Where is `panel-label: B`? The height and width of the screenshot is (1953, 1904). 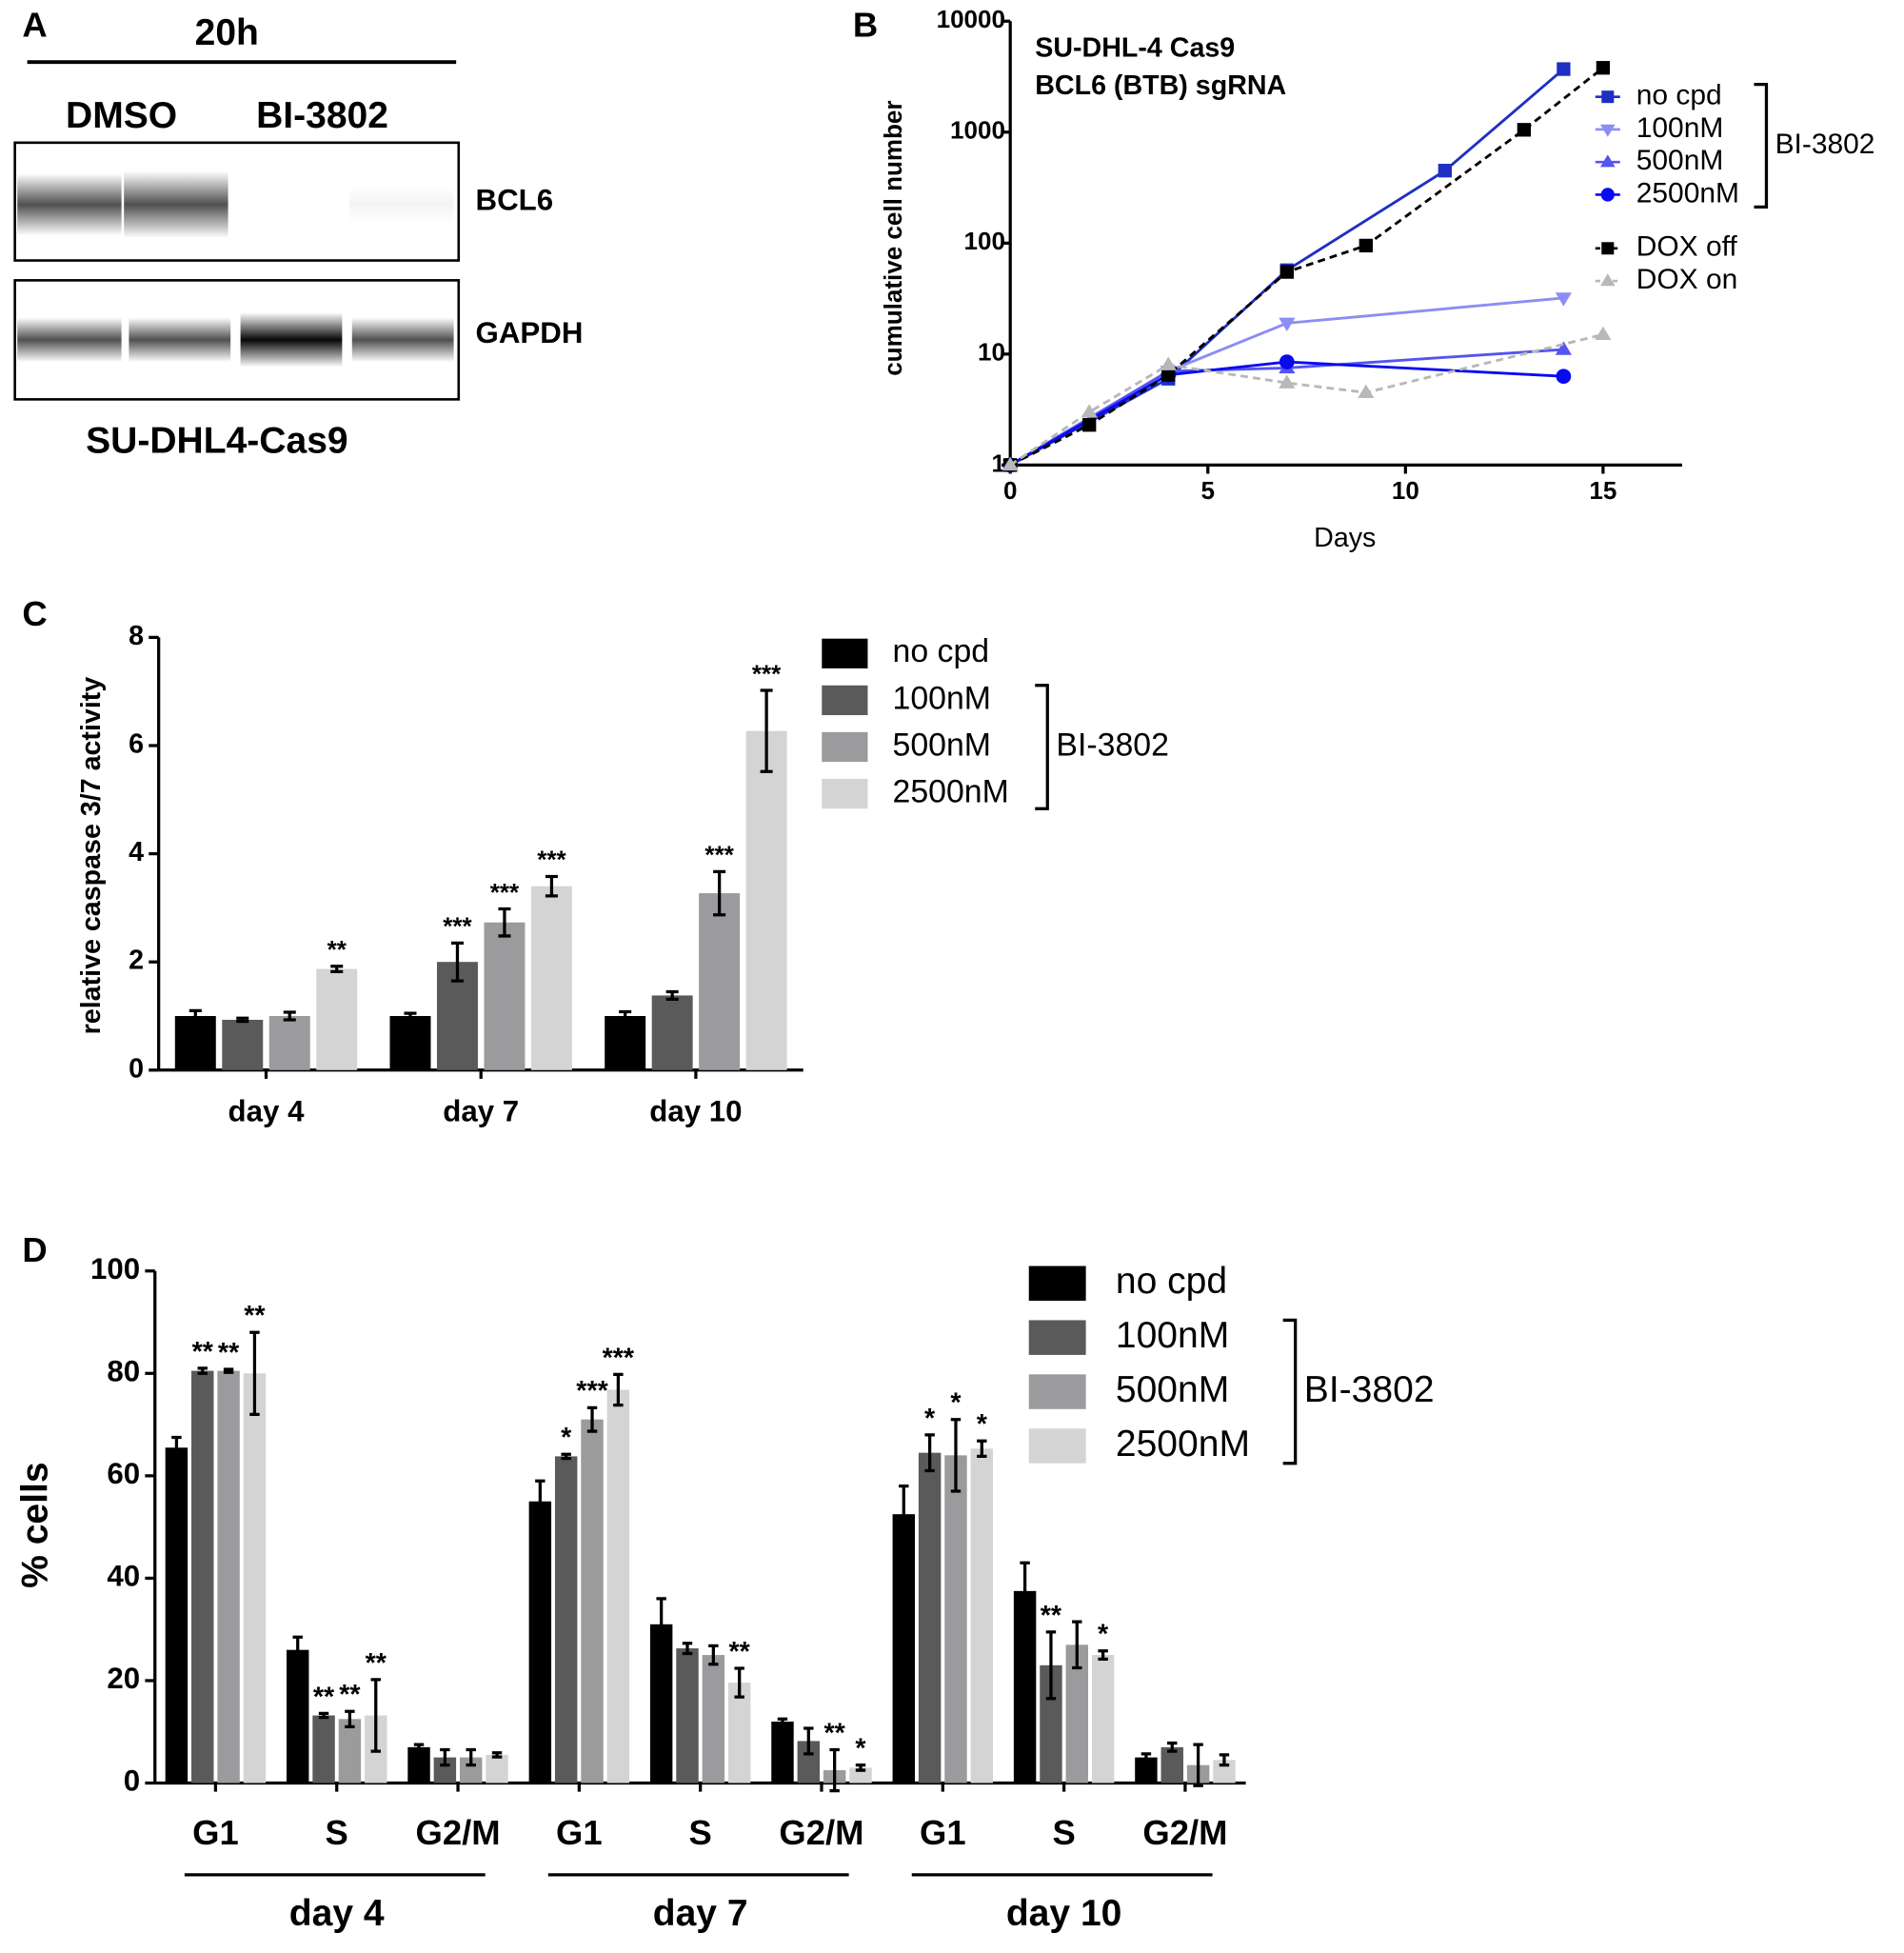
panel-label: B is located at coordinates (865, 24).